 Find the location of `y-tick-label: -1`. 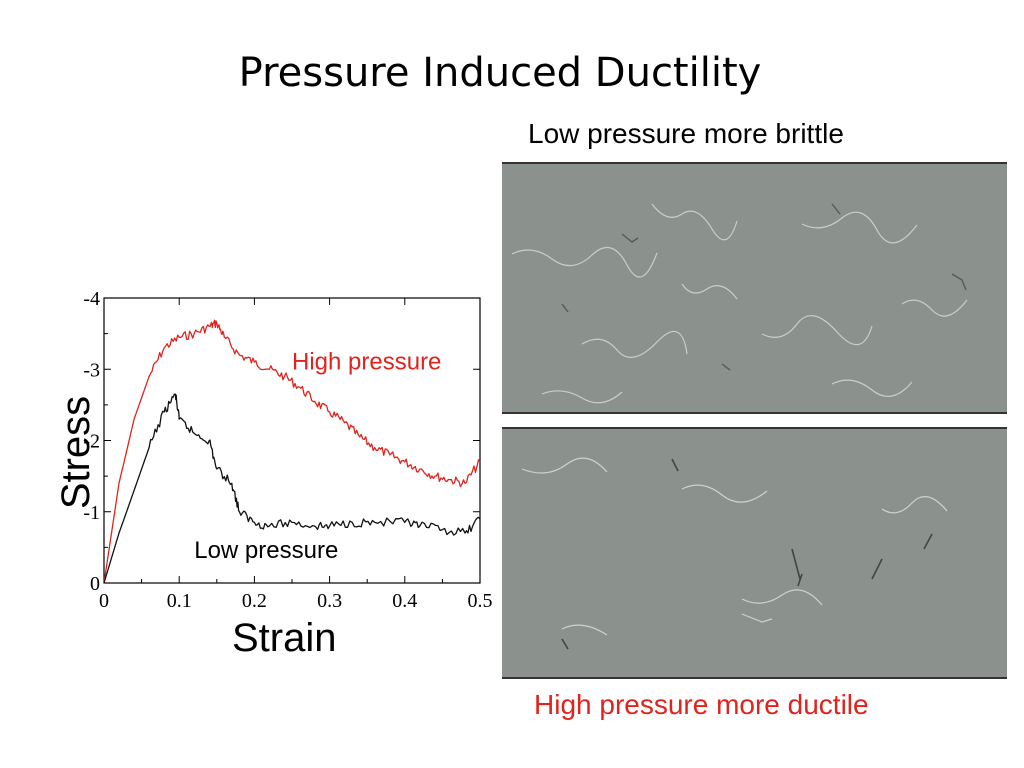

y-tick-label: -1 is located at coordinates (91, 513).